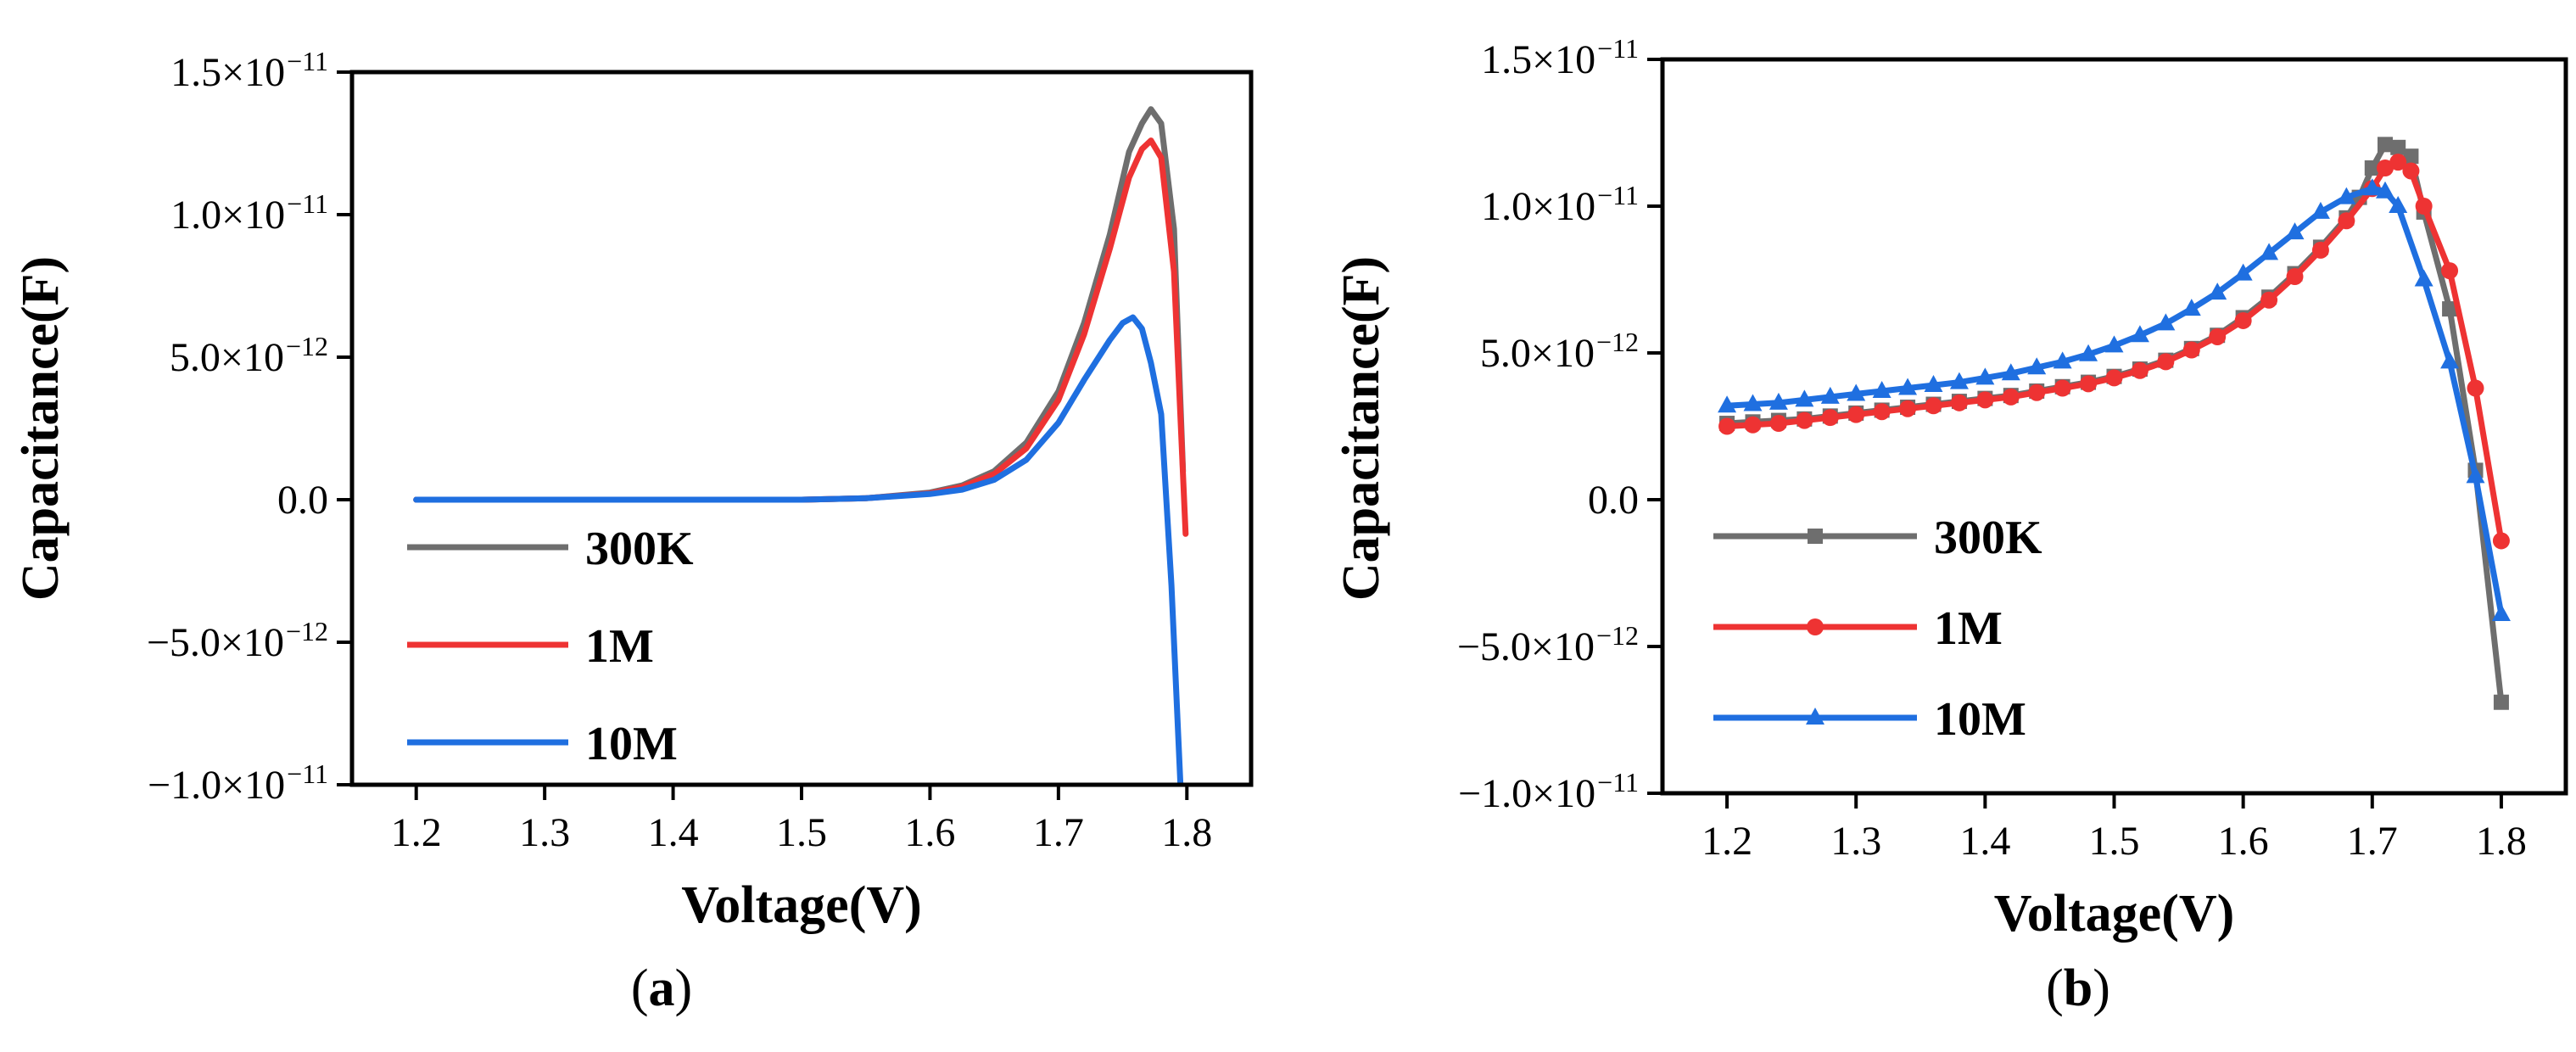  Describe the element at coordinates (1538, 59) in the screenshot. I see `y-tick-label: 1.5×10` at that location.